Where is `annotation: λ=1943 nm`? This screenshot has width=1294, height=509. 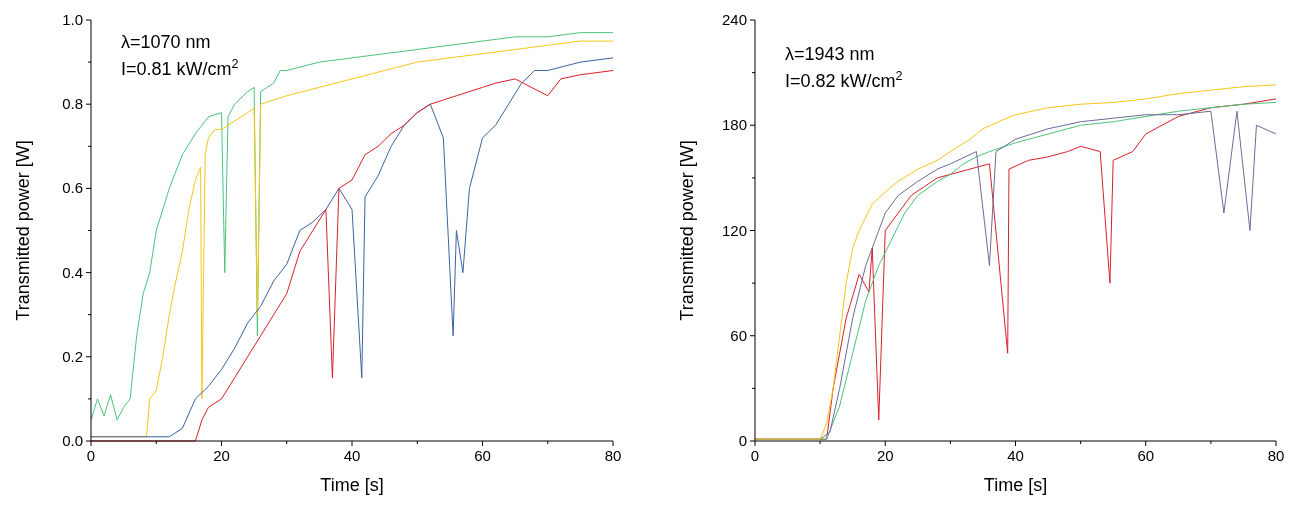 annotation: λ=1943 nm is located at coordinates (830, 54).